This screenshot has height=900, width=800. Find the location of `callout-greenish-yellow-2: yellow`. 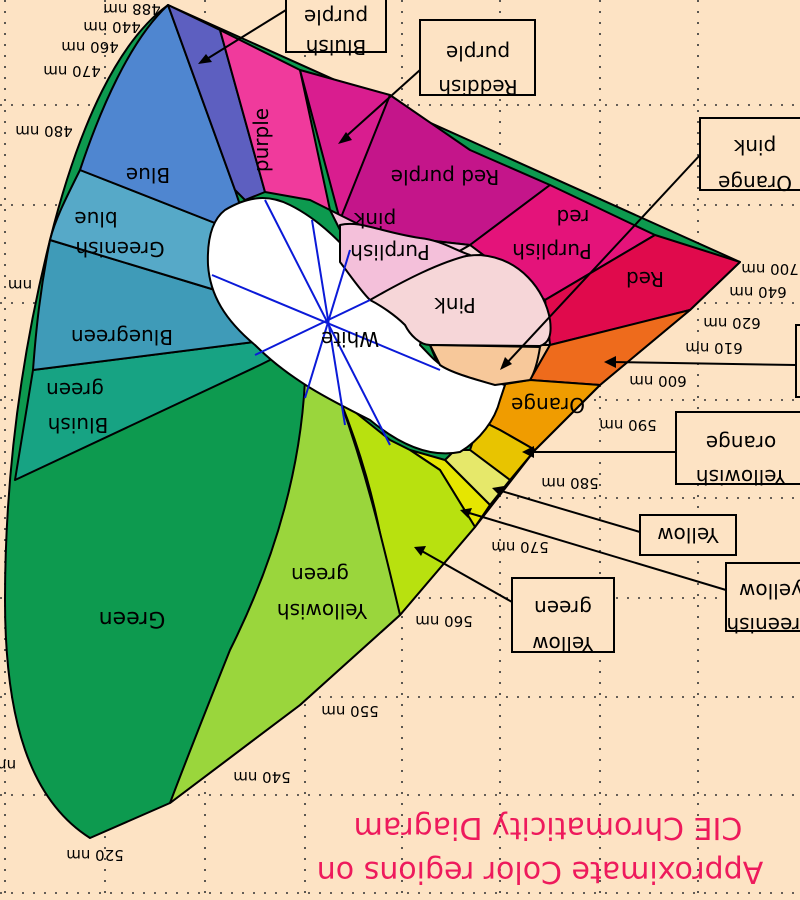

callout-greenish-yellow-2: yellow is located at coordinates (769, 591).